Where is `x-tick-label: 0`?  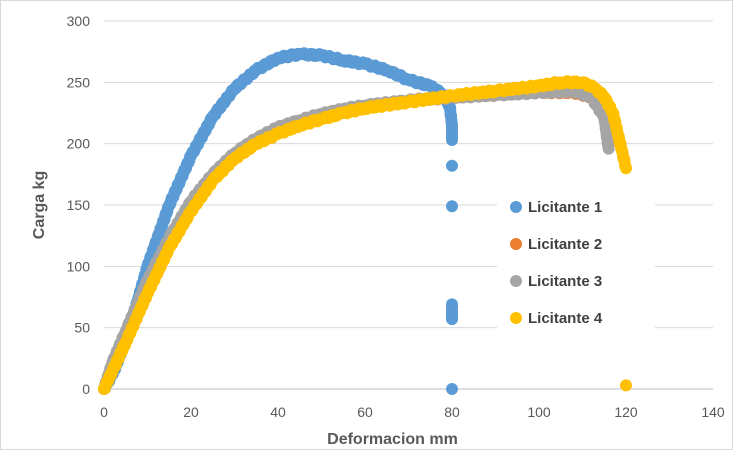
x-tick-label: 0 is located at coordinates (104, 412).